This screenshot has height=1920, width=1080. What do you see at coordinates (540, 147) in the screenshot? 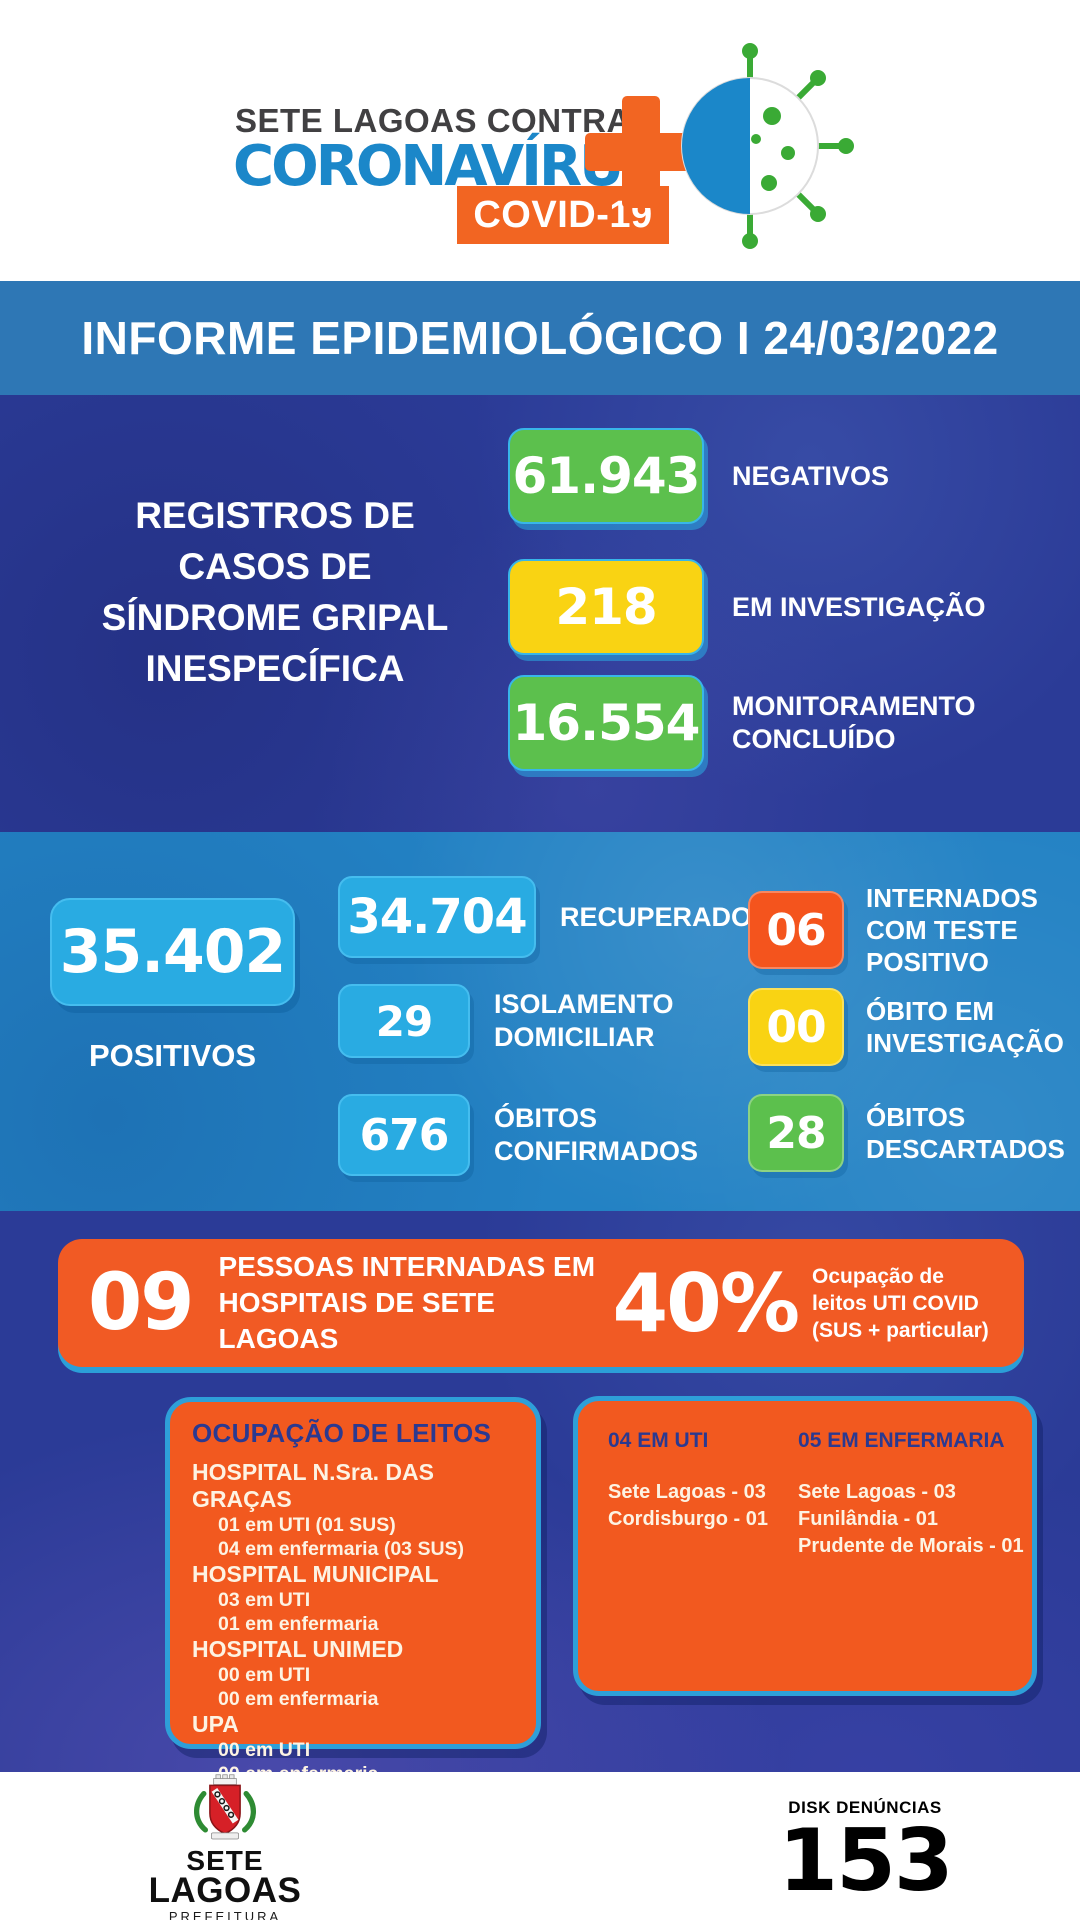
I see `campaign-logo: SETE LAGOAS CONTRA CORONAVÍRUS COVID-19` at bounding box center [540, 147].